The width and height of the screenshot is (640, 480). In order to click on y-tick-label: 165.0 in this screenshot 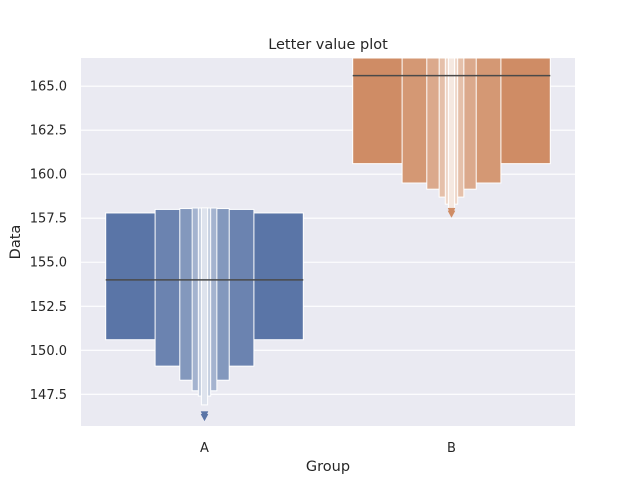, I will do `click(48, 87)`.